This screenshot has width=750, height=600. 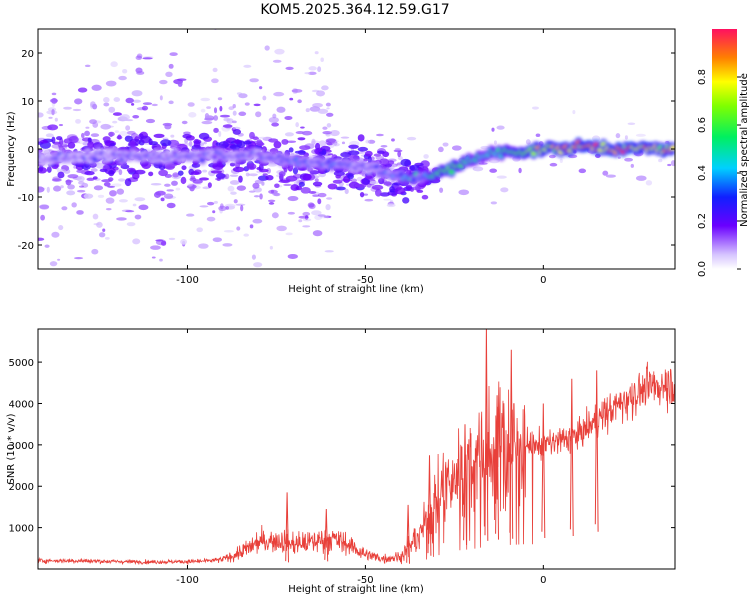 I want to click on colorbar-gradient, so click(x=724, y=149).